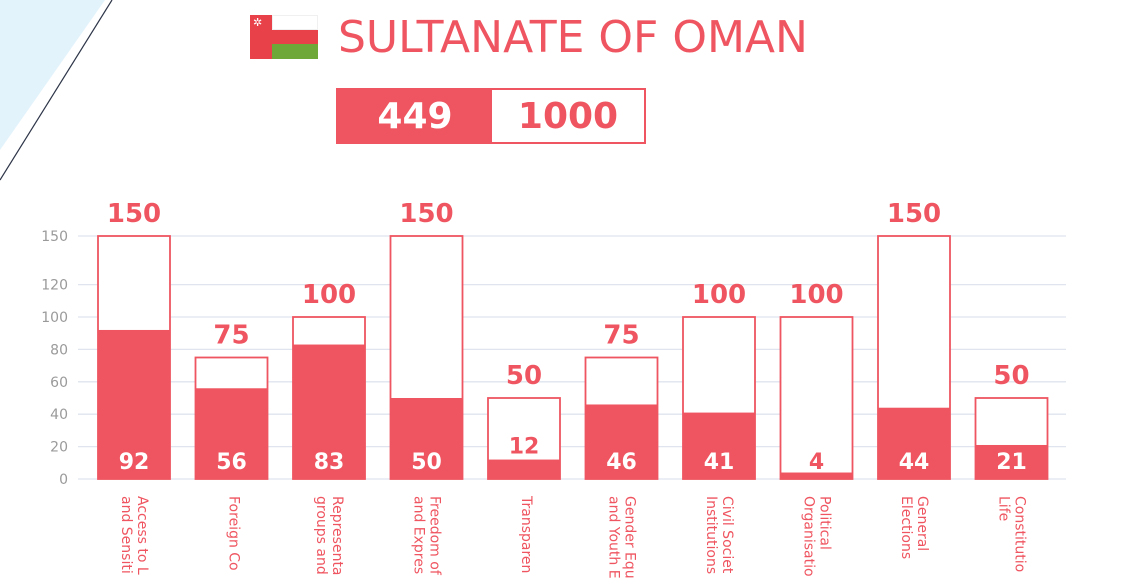  Describe the element at coordinates (126, 535) in the screenshot. I see `category-label: and Sensiti` at that location.